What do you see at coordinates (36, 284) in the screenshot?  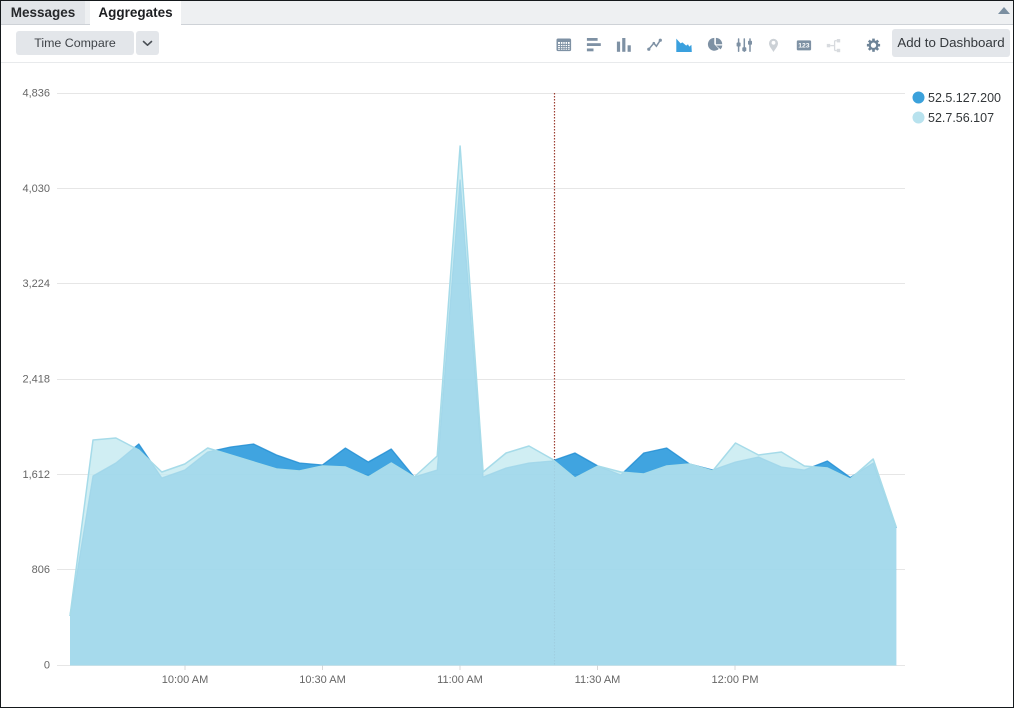 I see `svg-text: 3,224` at bounding box center [36, 284].